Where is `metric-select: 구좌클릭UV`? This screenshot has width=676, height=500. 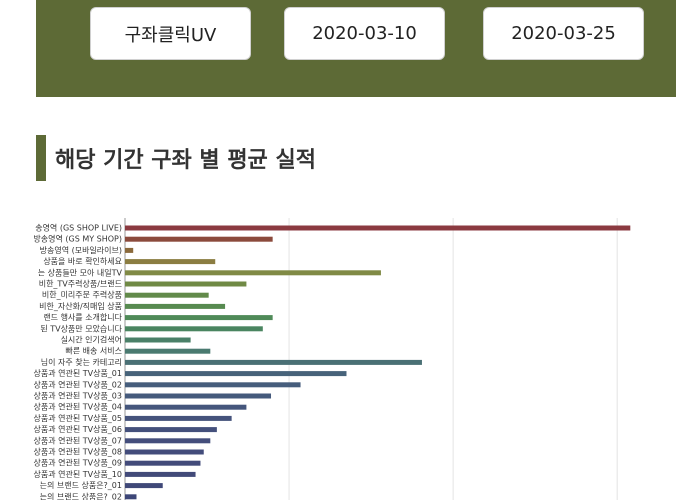
metric-select: 구좌클릭UV is located at coordinates (170, 33).